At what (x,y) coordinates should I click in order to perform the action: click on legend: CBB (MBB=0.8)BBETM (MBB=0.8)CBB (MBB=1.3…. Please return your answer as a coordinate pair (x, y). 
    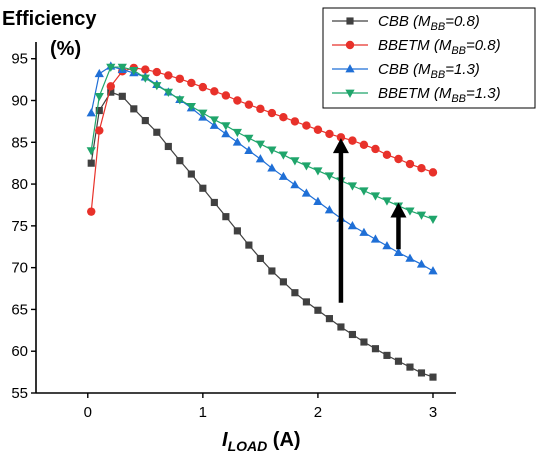
    Looking at the image, I should click on (429, 58).